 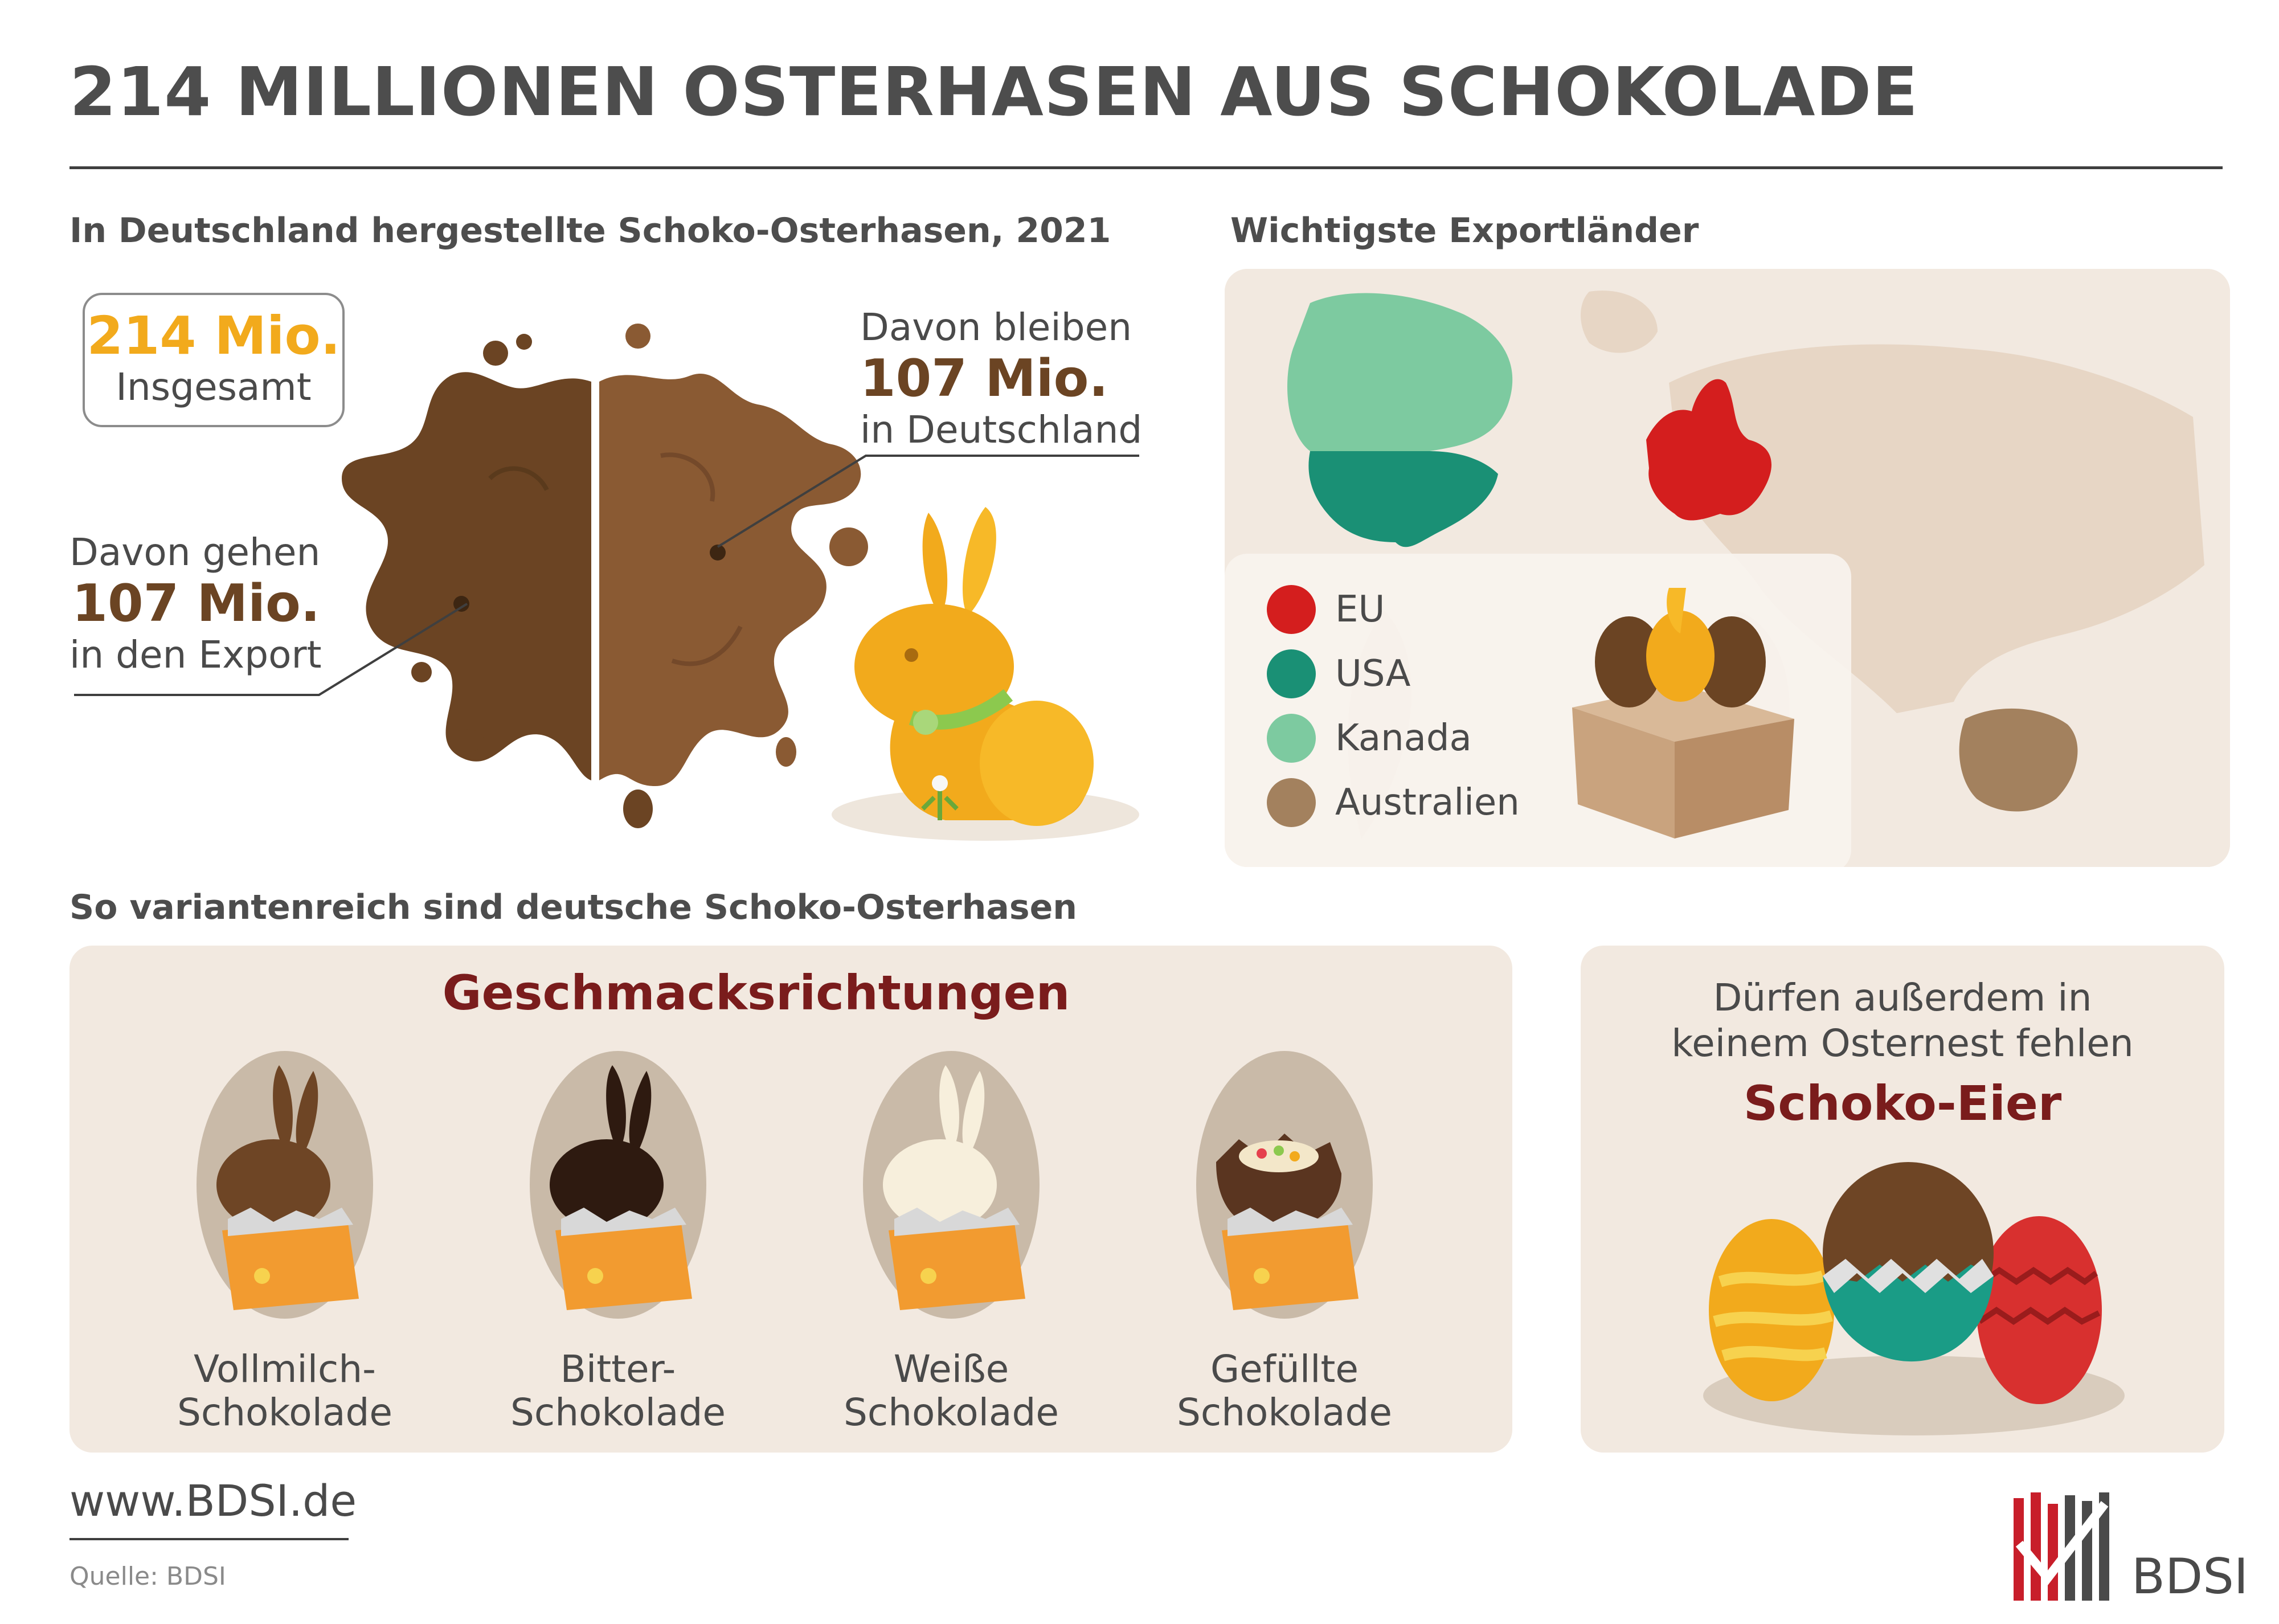 I want to click on source-note: Quelle: BDSI, so click(x=147, y=1576).